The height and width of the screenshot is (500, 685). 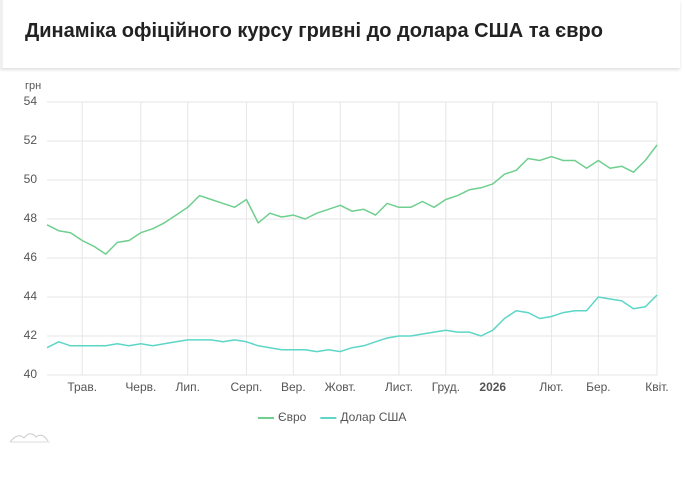 I want to click on y-tick-label: 44, so click(x=31, y=296).